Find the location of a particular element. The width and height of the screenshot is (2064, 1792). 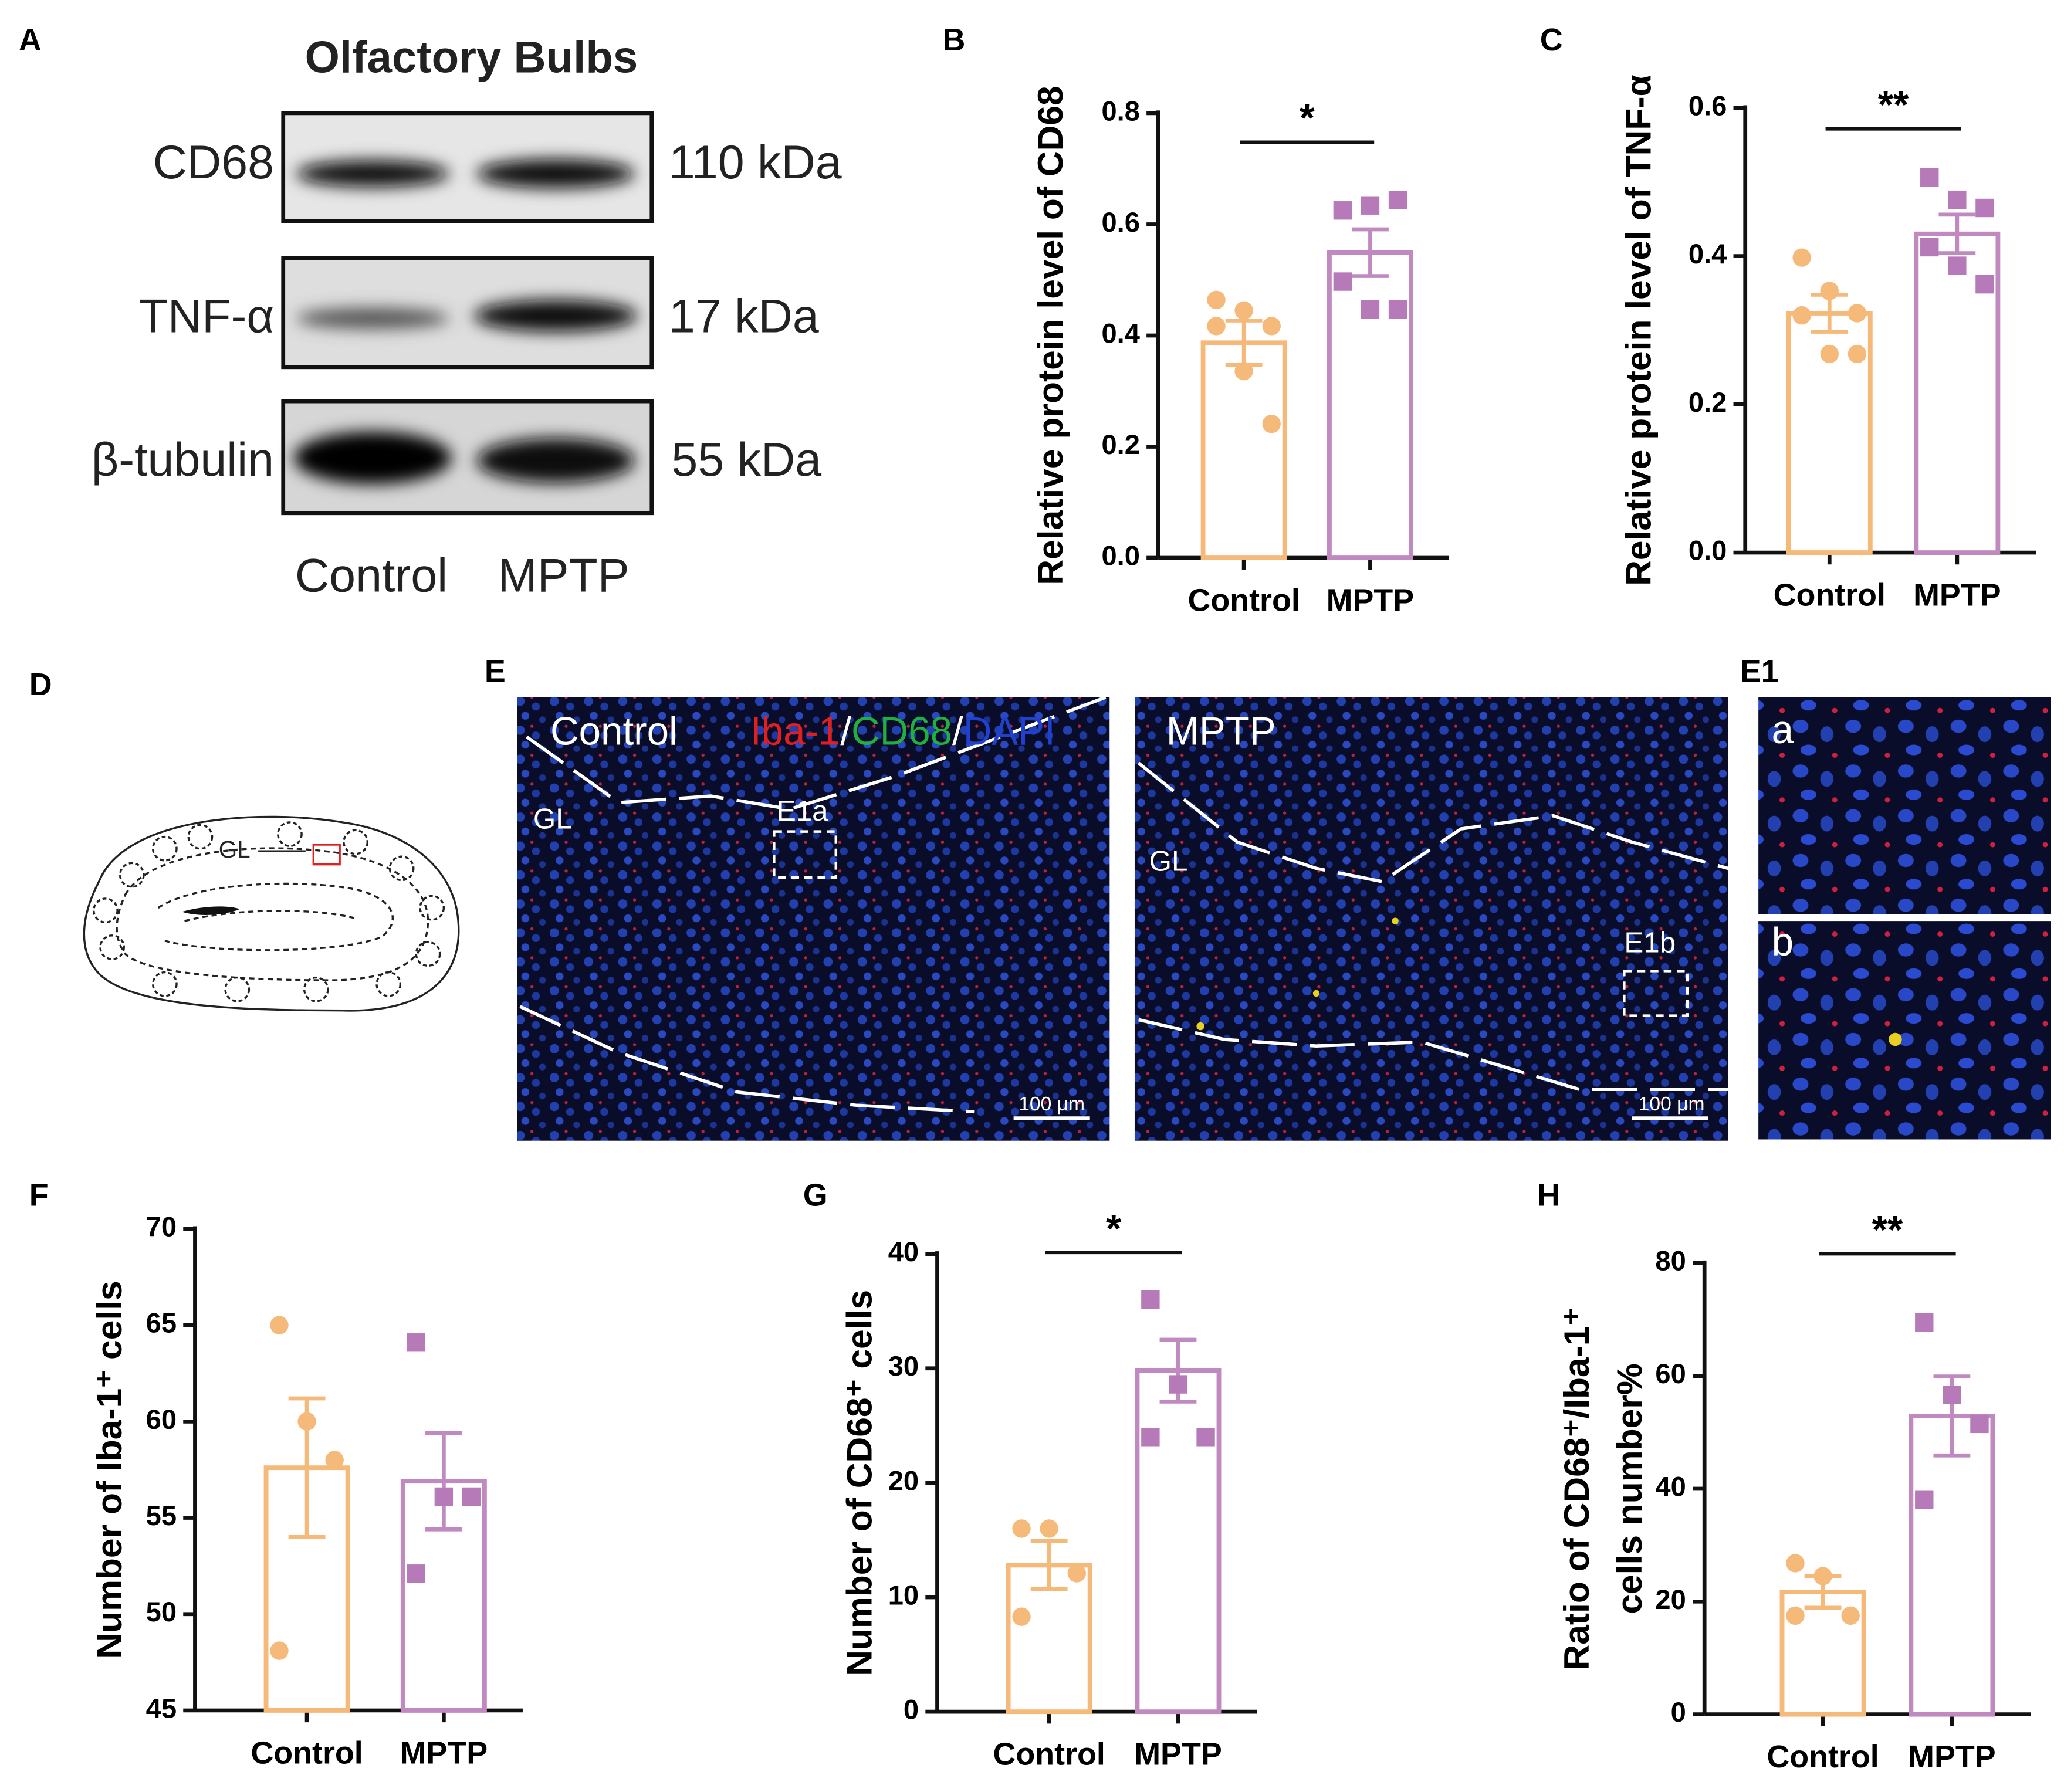

y-tick-label: 30 is located at coordinates (903, 1365).